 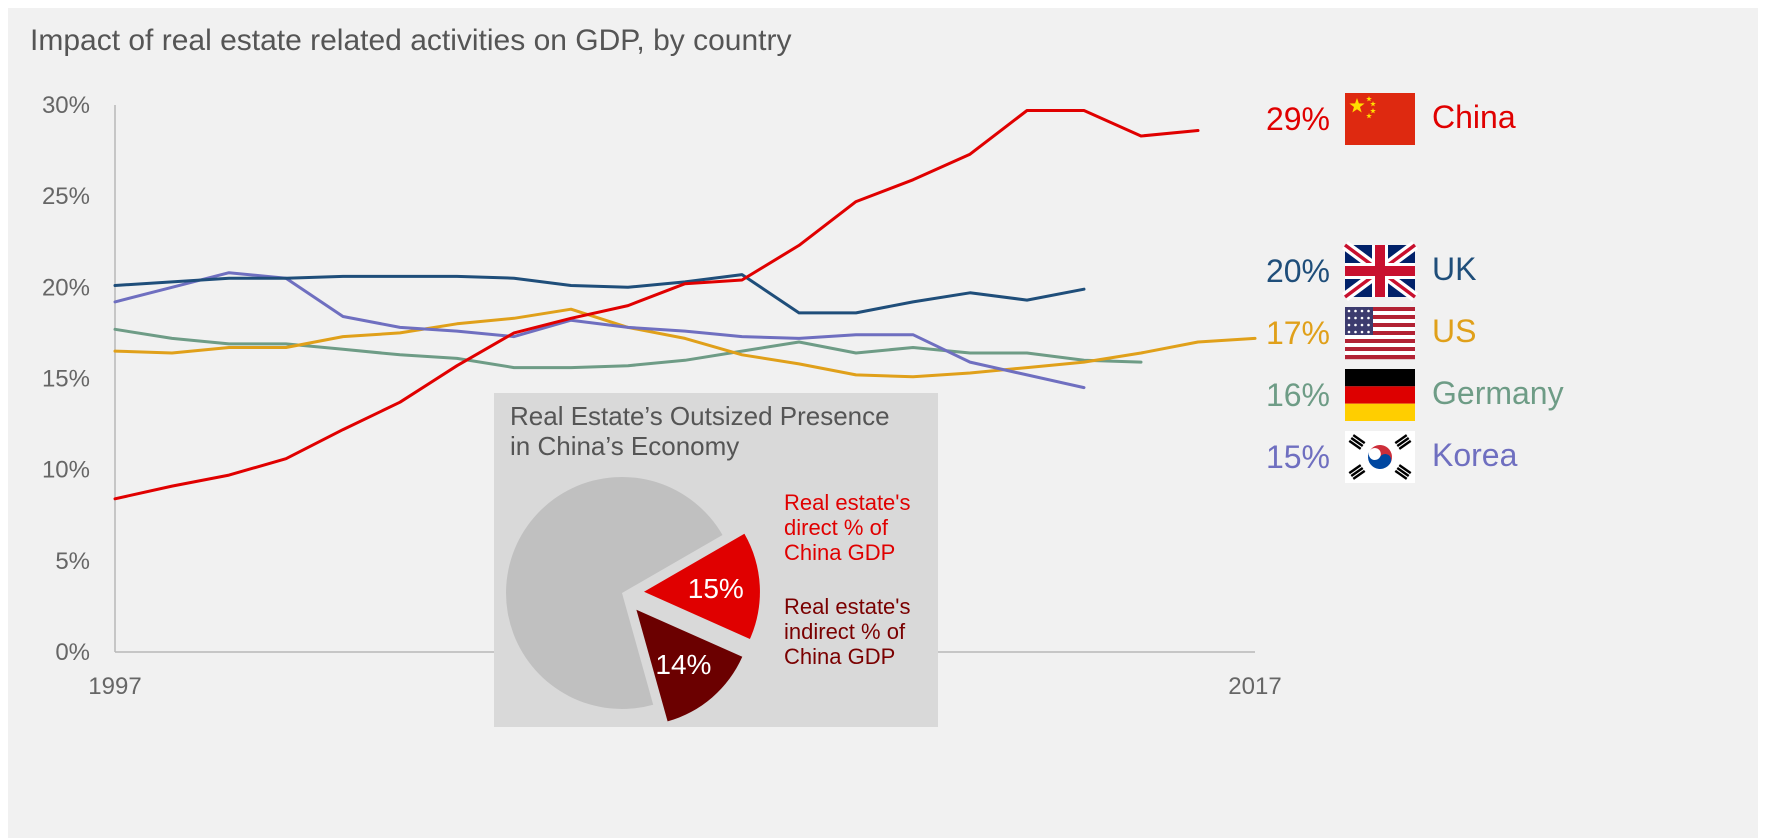 I want to click on y-tick-label: 10%, so click(x=66, y=470).